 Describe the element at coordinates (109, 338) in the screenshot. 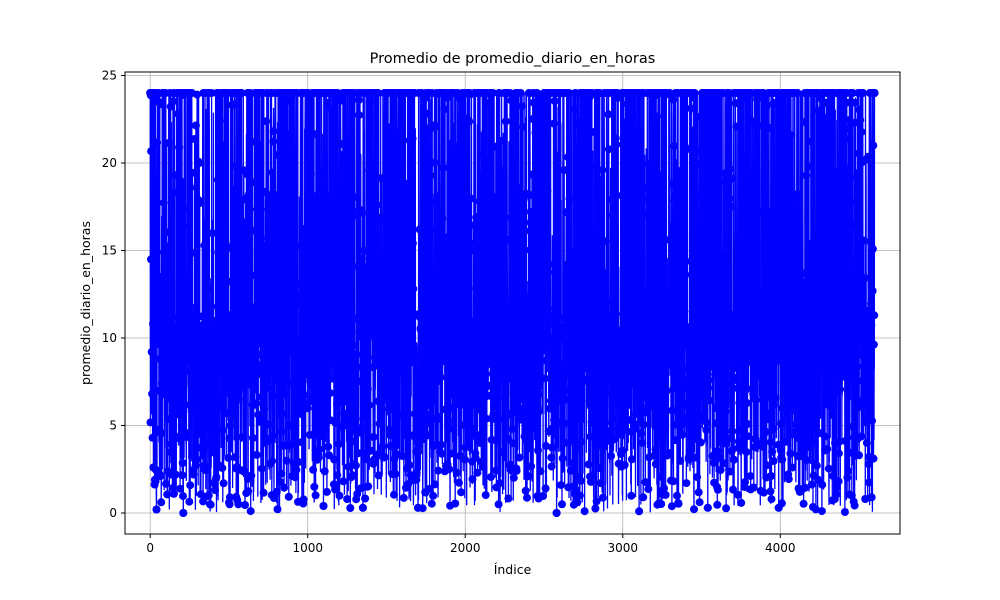

I see `y-tick-label: 10` at that location.